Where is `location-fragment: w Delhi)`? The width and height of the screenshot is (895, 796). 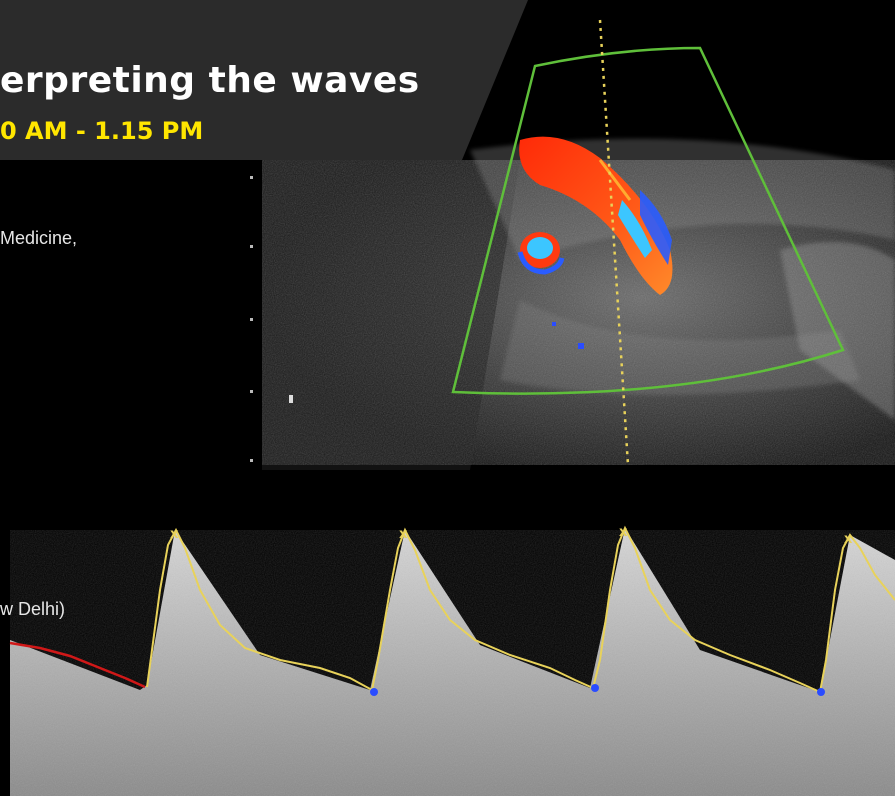
location-fragment: w Delhi) is located at coordinates (33, 609).